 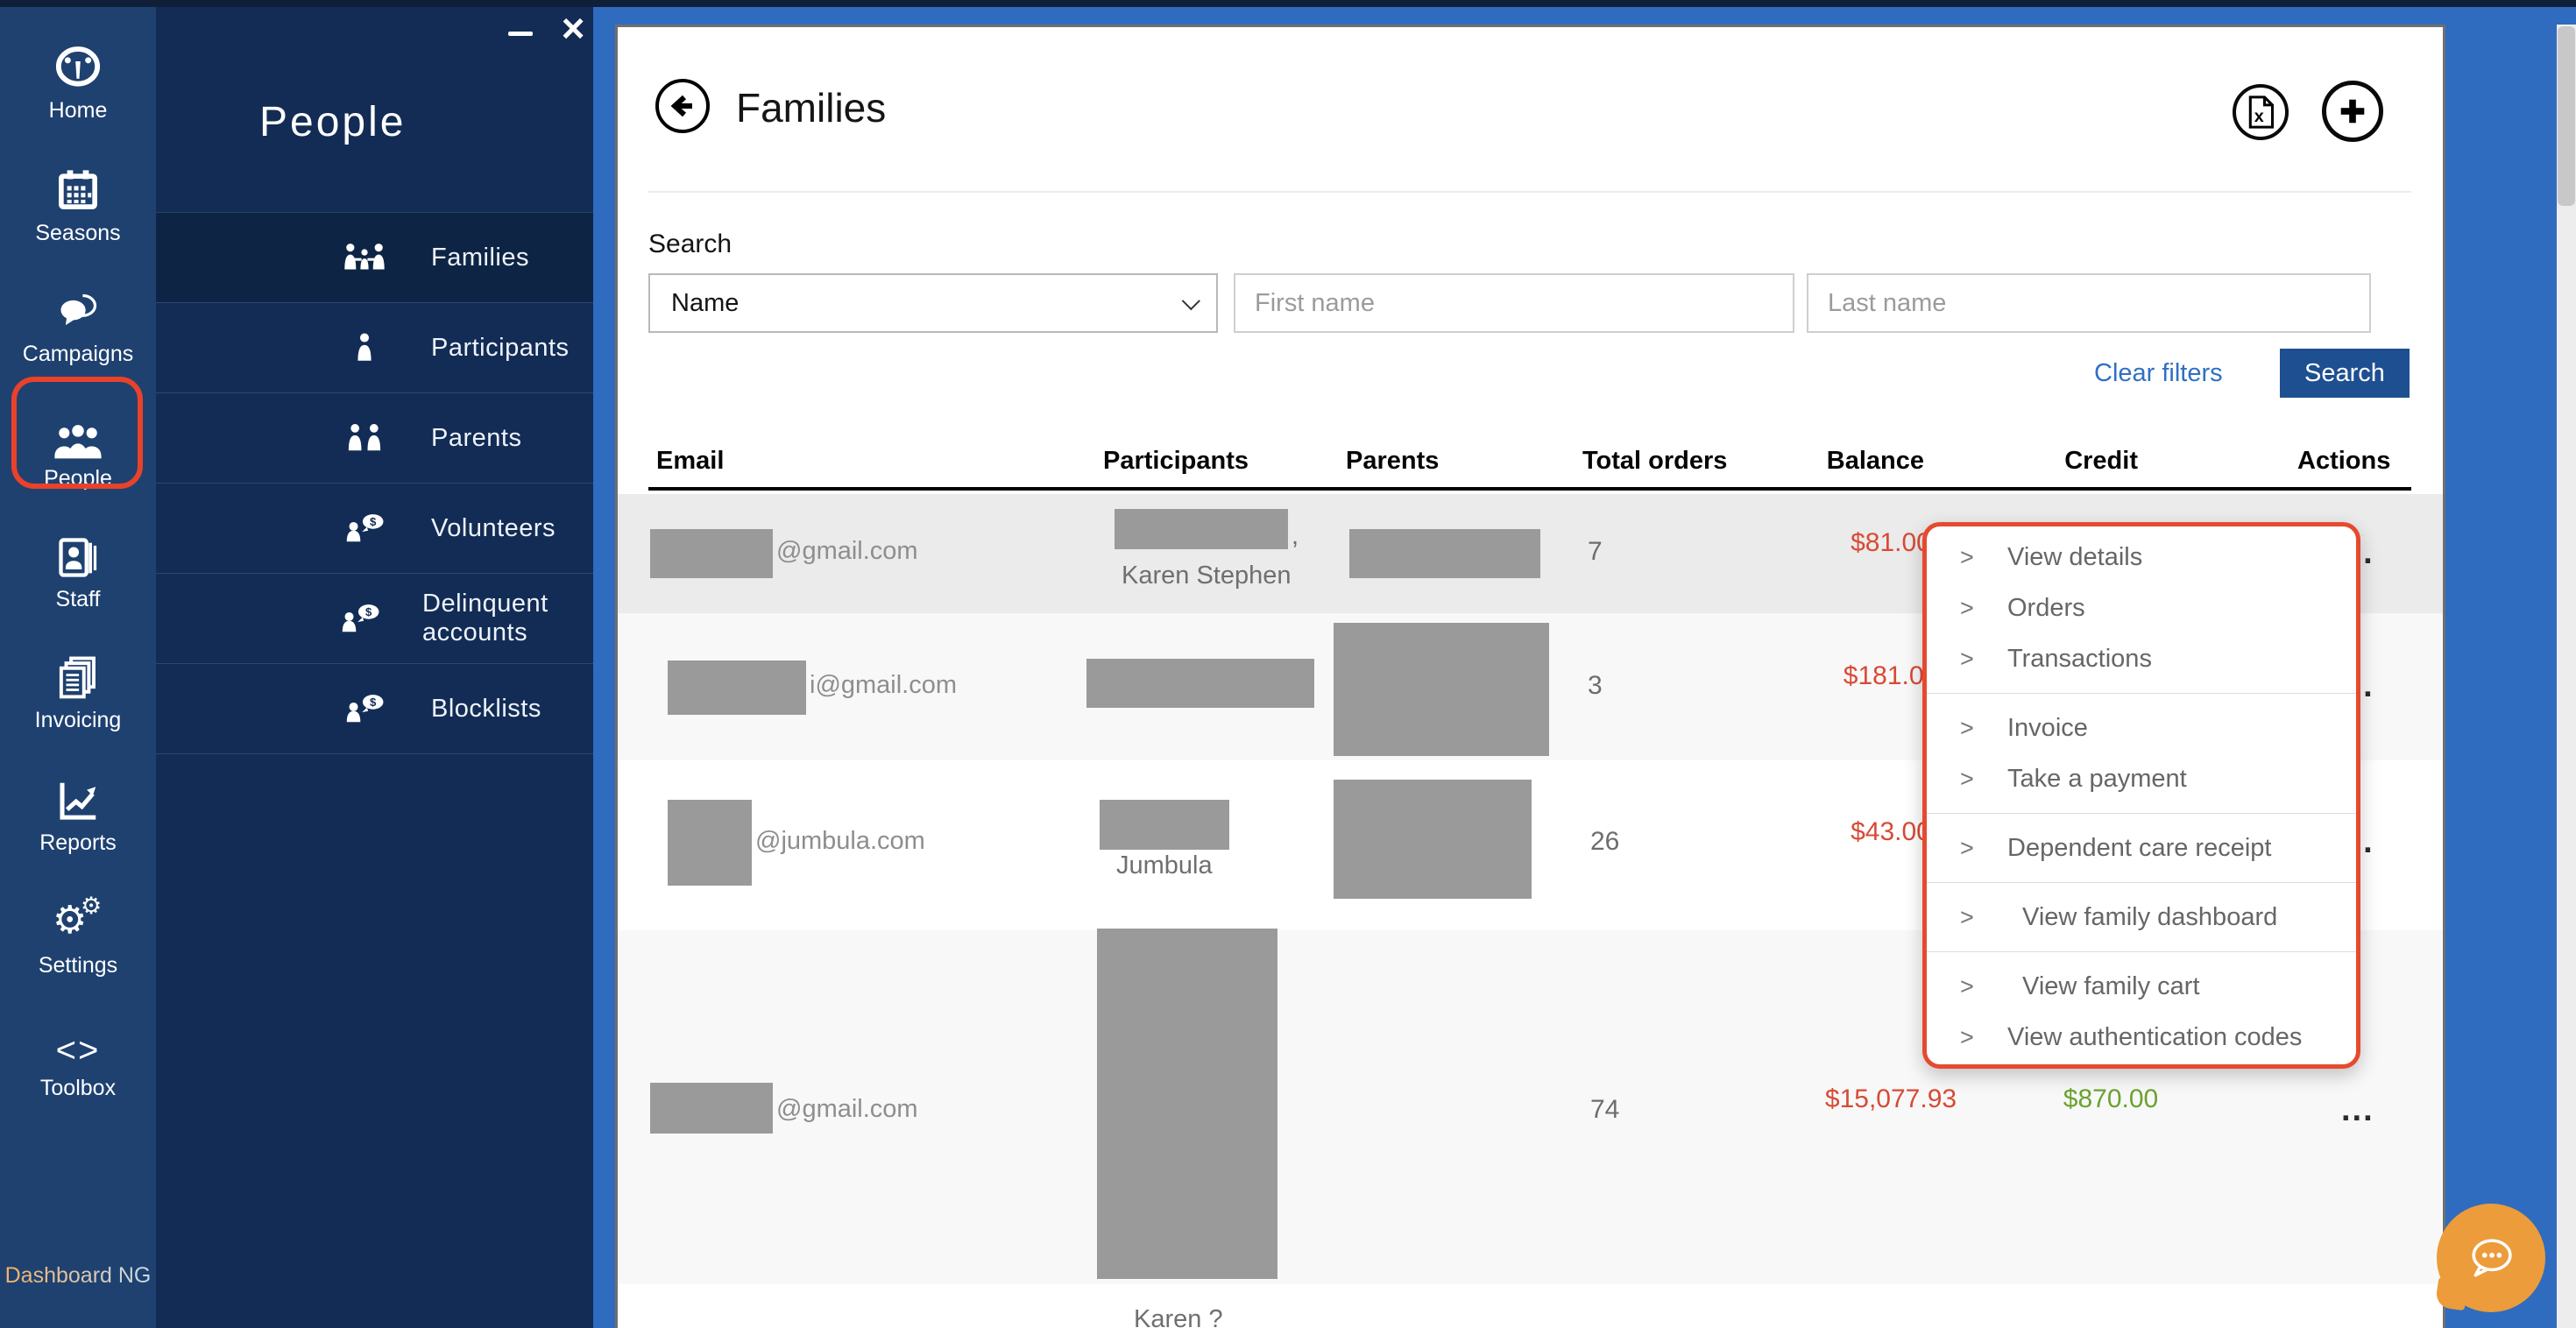 I want to click on sidebar-item-toolbox: <•••> Toolbox, so click(x=1186, y=1048).